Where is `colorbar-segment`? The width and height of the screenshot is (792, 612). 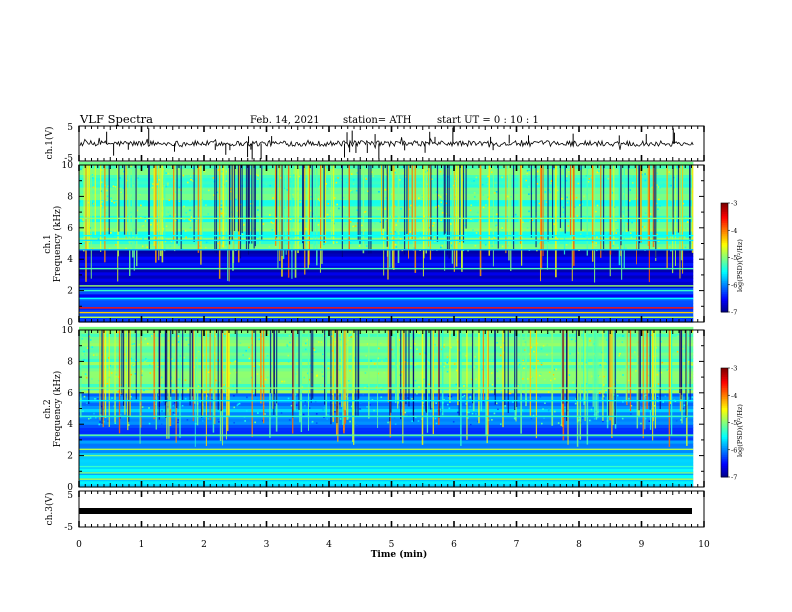
colorbar-segment is located at coordinates (724, 440).